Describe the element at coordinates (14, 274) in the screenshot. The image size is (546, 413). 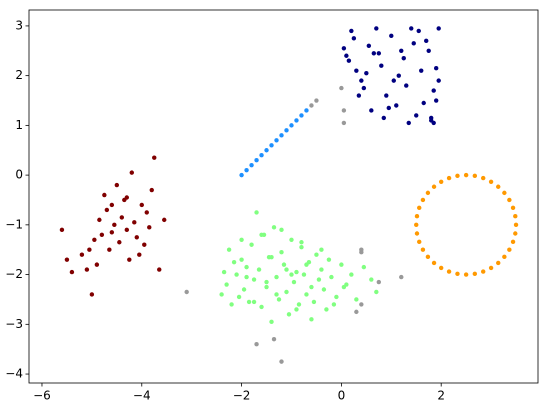
I see `y-tick-label: −2` at that location.